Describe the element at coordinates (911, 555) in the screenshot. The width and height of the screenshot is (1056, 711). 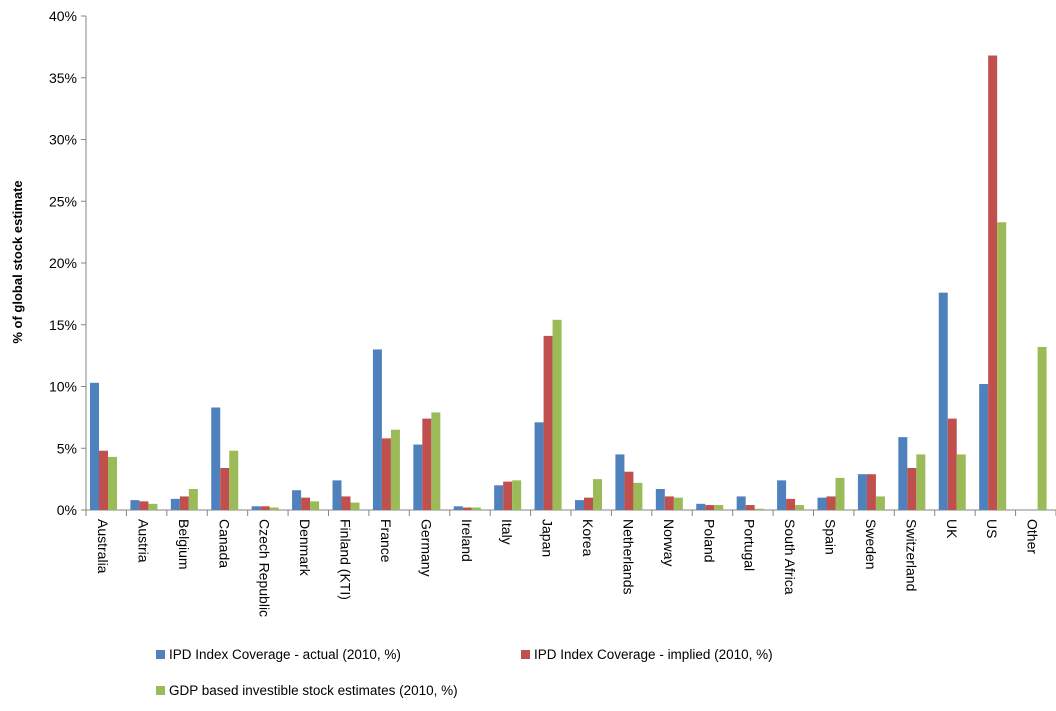
I see `x-tick-label: Switzerland` at that location.